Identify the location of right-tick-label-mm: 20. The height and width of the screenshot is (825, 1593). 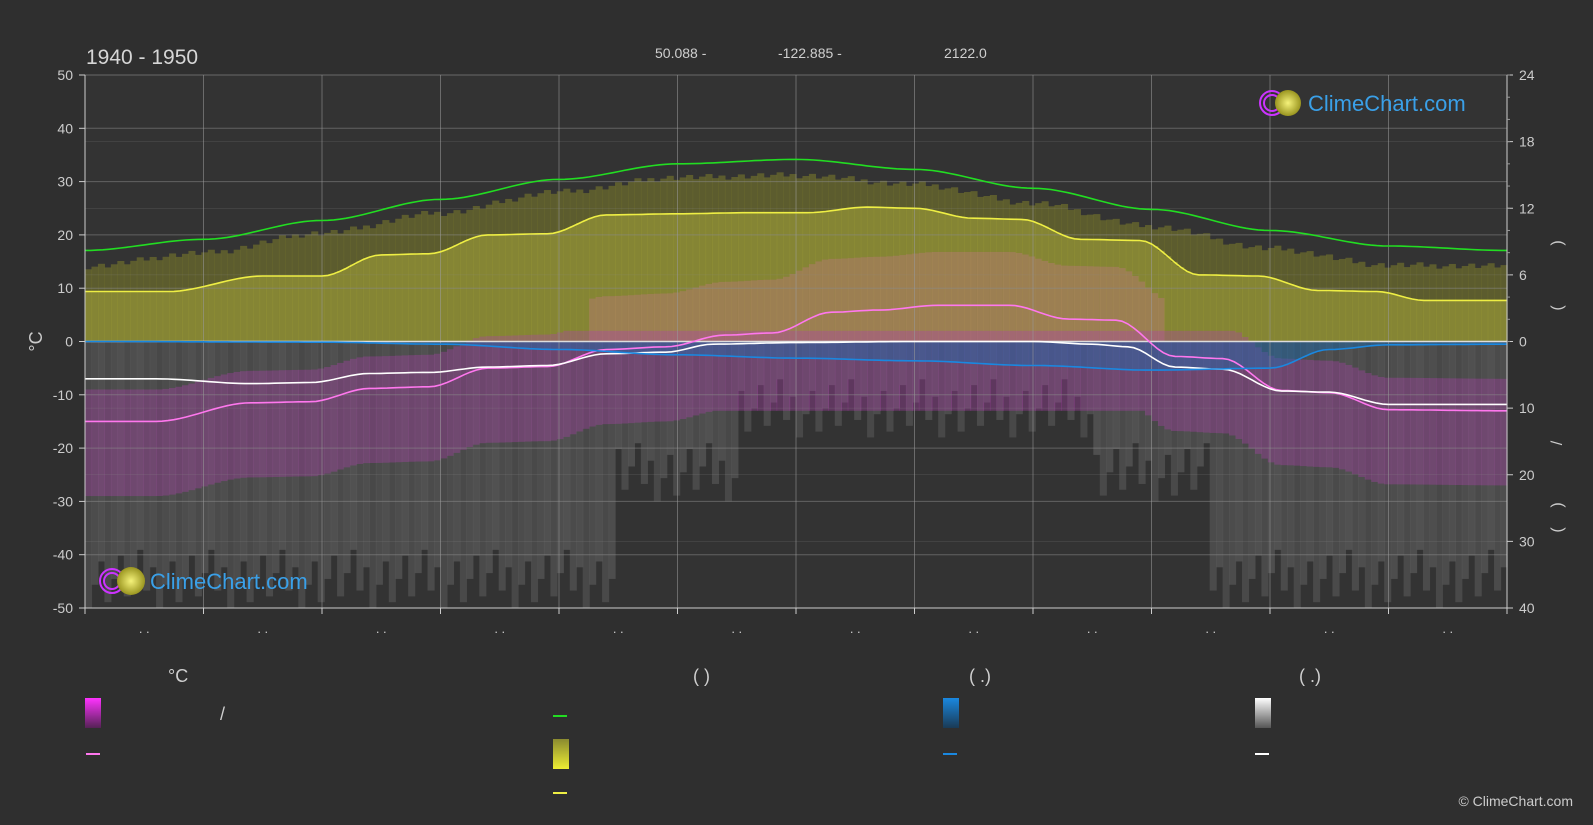
(1527, 475).